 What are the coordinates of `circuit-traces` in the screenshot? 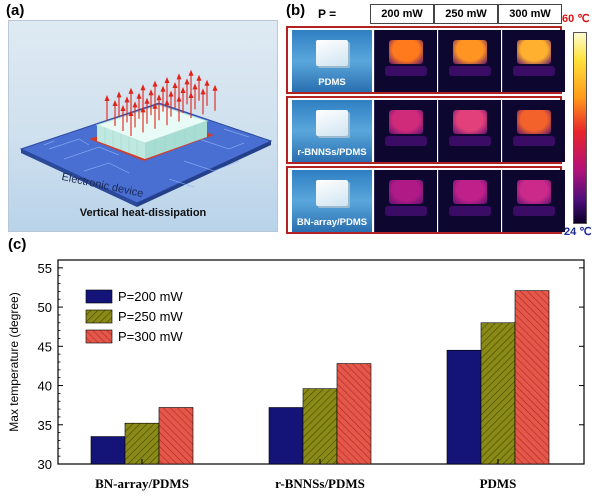 It's located at (146, 158).